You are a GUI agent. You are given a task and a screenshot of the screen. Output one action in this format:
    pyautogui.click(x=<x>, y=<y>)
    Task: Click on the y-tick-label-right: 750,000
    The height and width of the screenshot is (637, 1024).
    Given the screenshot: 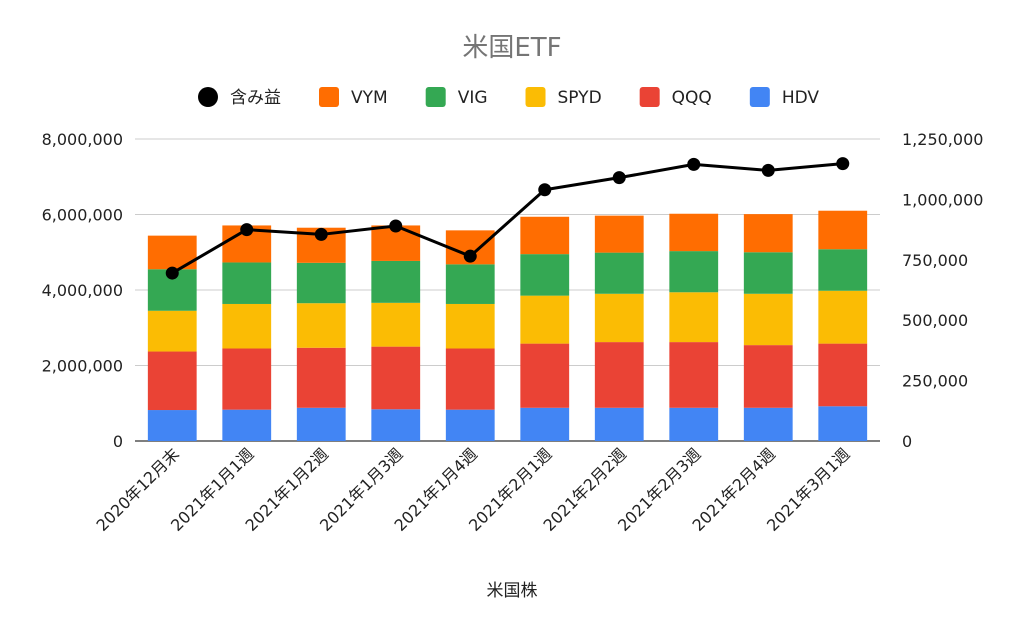 What is the action you would take?
    pyautogui.click(x=935, y=260)
    